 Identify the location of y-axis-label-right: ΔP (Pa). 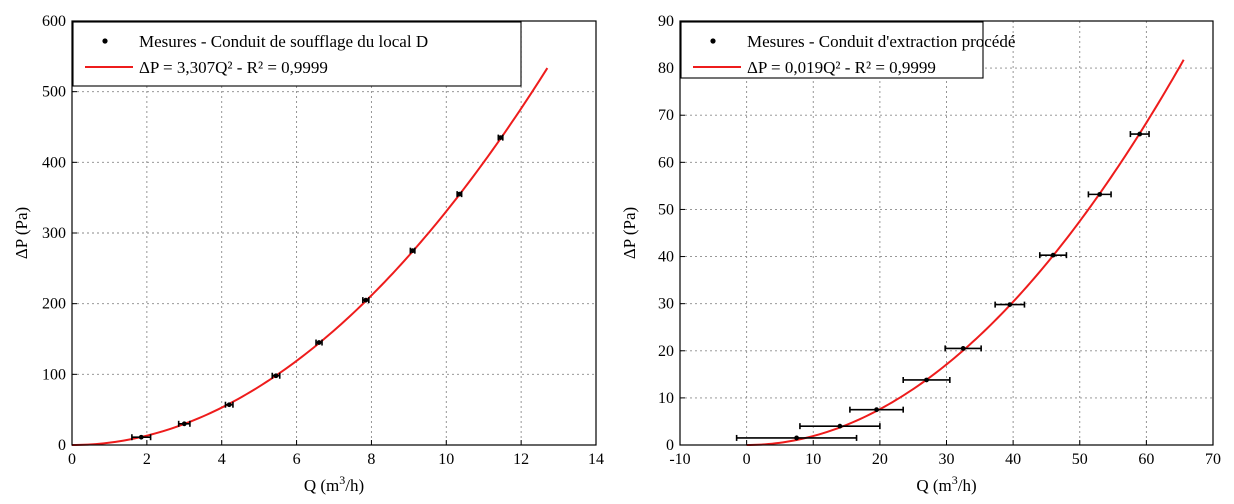
(629, 233).